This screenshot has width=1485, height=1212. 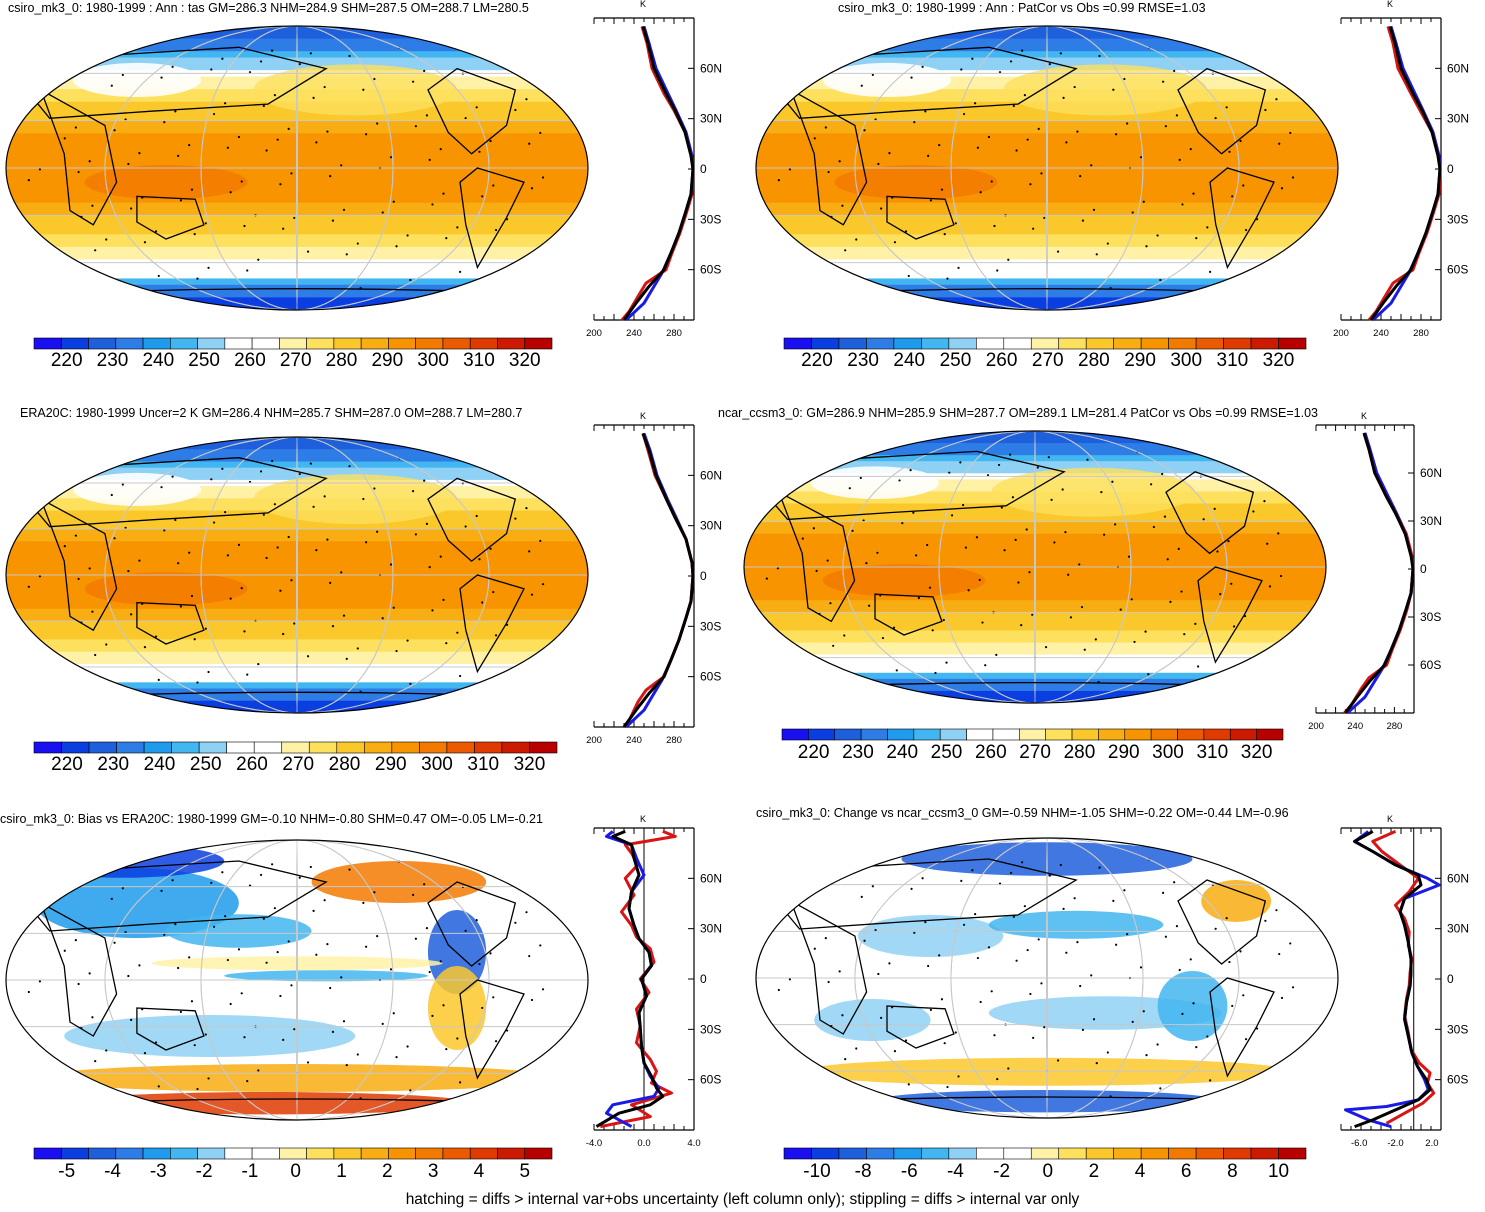 I want to click on colorbar-label: 270, so click(x=1048, y=360).